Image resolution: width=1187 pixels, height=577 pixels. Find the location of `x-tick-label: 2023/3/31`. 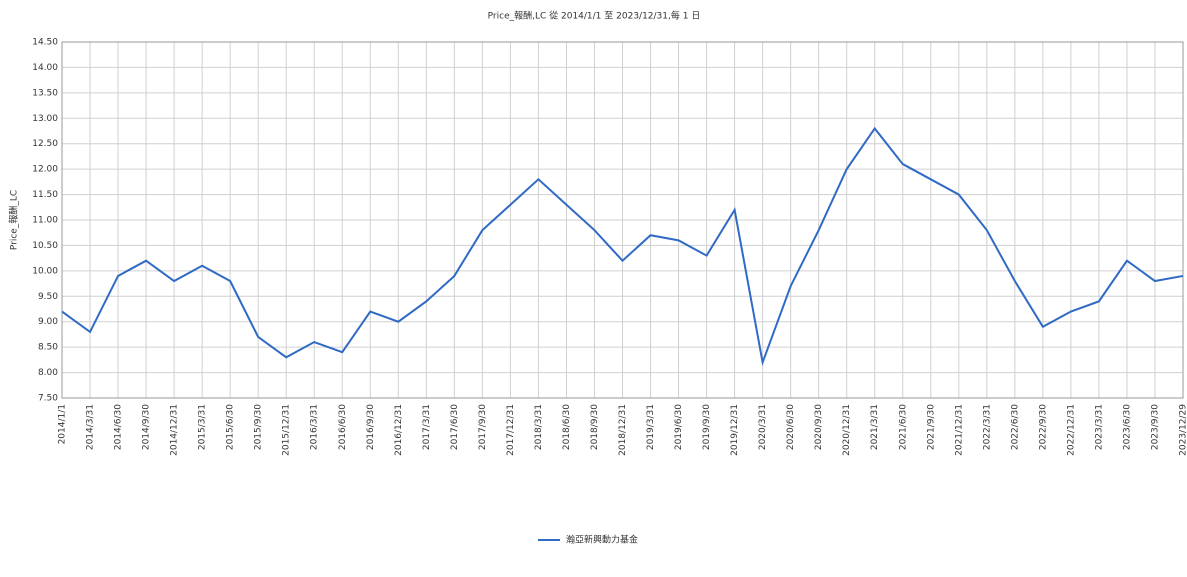

x-tick-label: 2023/3/31 is located at coordinates (1099, 427).